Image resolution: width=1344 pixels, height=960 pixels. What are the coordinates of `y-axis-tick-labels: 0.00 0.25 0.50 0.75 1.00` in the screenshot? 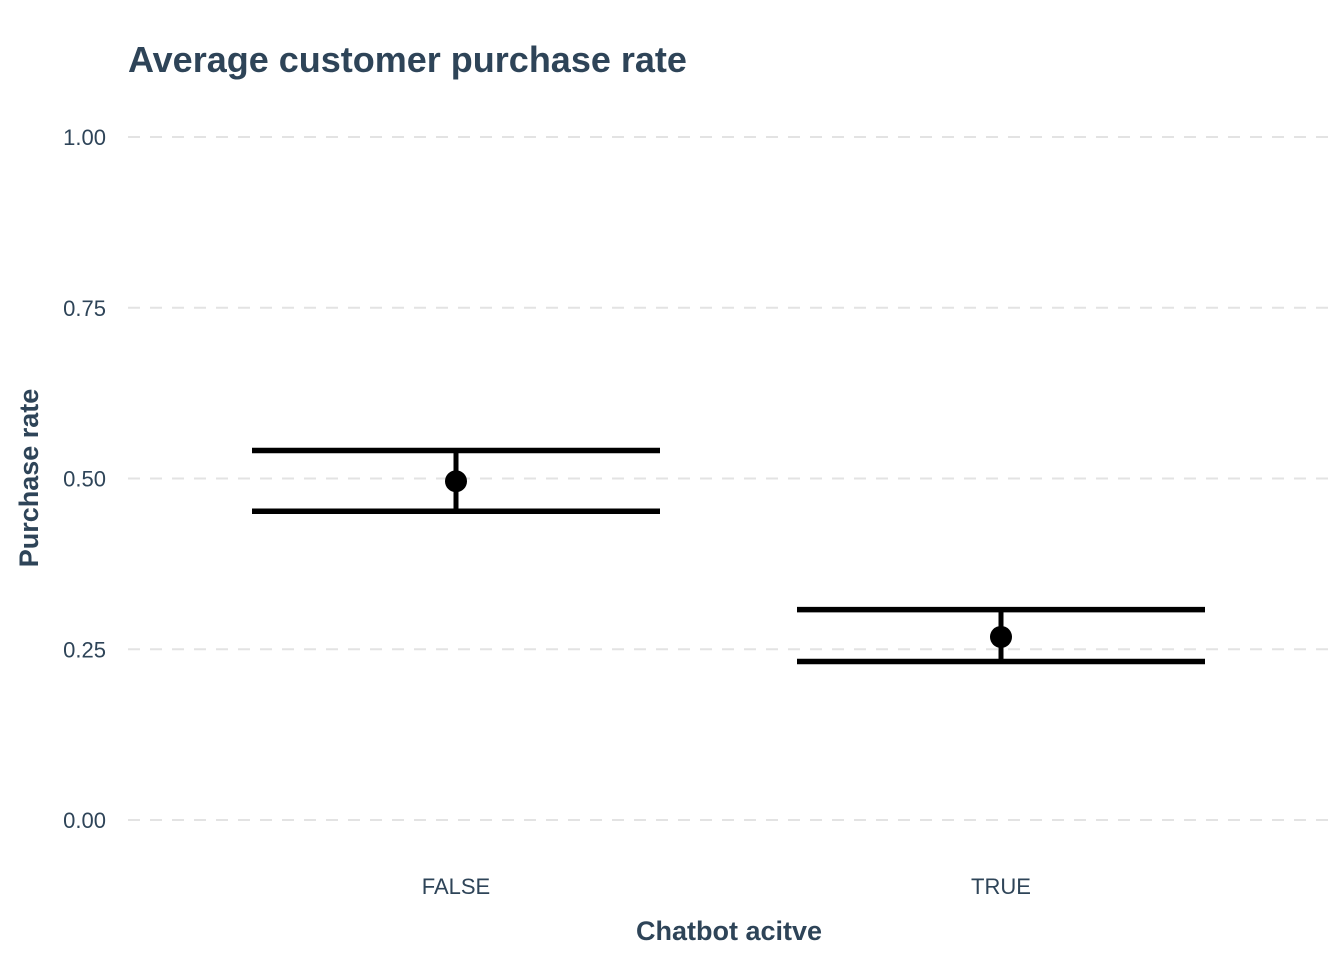 It's located at (84, 479).